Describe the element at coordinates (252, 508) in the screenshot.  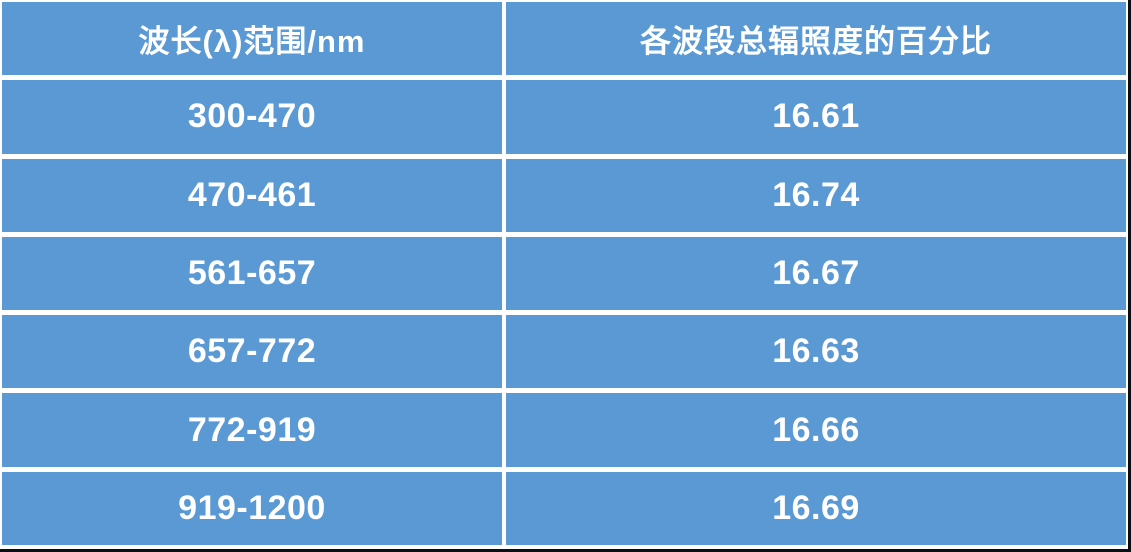
I see `wavelength-range-cell: 919-1200` at that location.